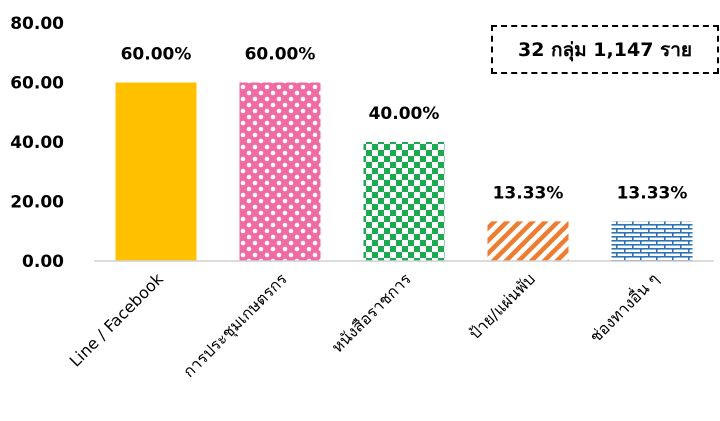 Image resolution: width=720 pixels, height=421 pixels. Describe the element at coordinates (37, 143) in the screenshot. I see `y-tick-label: 40.00` at that location.